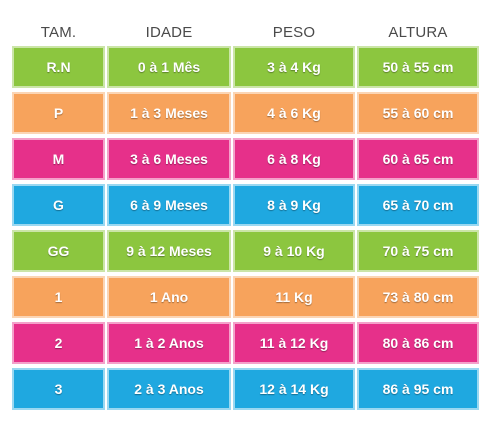 The image size is (491, 424). What do you see at coordinates (294, 113) in the screenshot?
I see `cell-peso: 4 à 6 Kg` at bounding box center [294, 113].